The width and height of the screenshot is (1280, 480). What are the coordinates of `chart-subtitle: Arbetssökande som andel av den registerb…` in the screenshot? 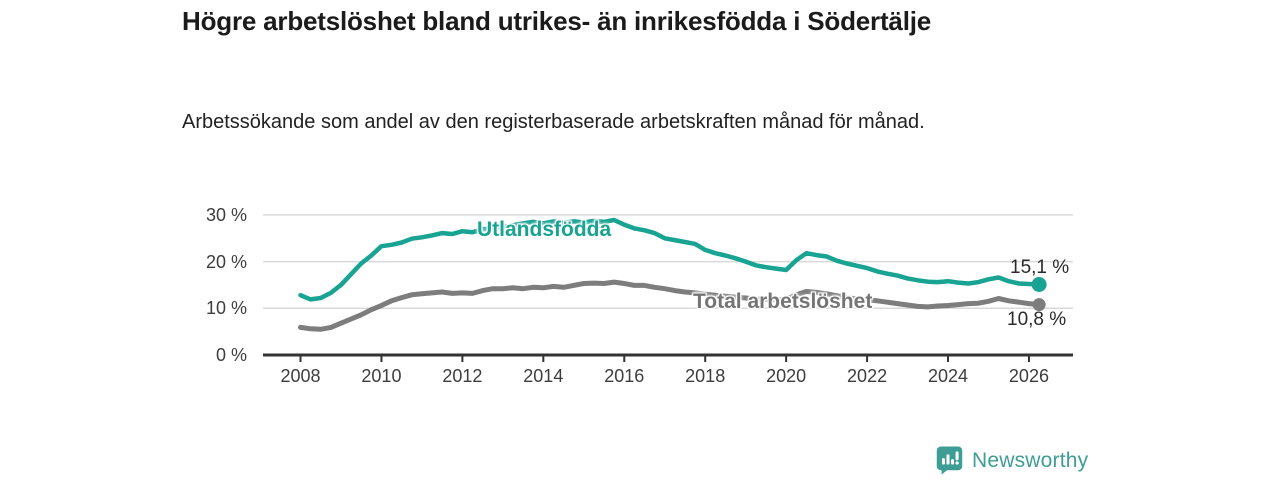 It's located at (553, 122).